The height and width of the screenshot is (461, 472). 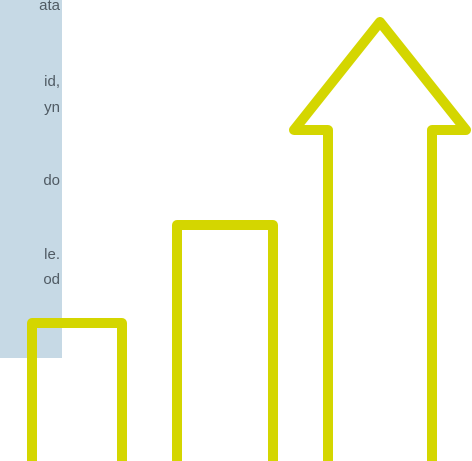 I want to click on panel-text-line-1: ata, so click(x=49, y=7).